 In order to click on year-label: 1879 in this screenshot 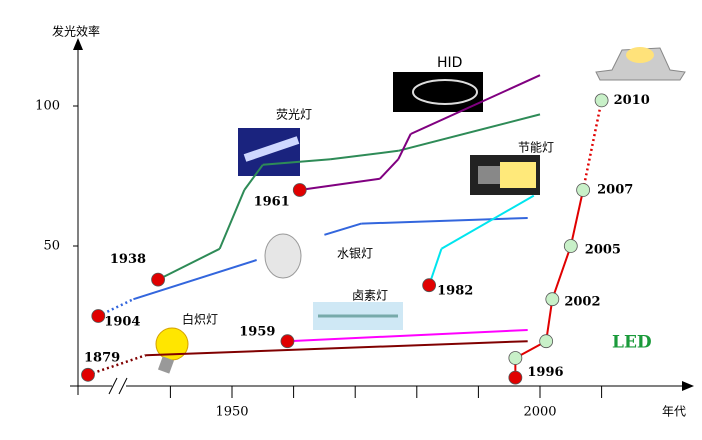, I will do `click(102, 357)`.